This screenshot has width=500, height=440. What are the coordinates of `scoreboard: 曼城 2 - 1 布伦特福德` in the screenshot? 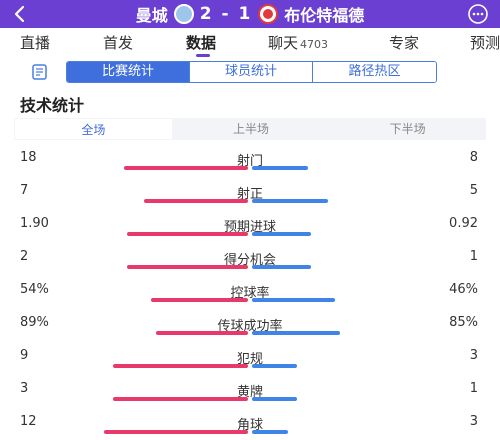 It's located at (250, 14).